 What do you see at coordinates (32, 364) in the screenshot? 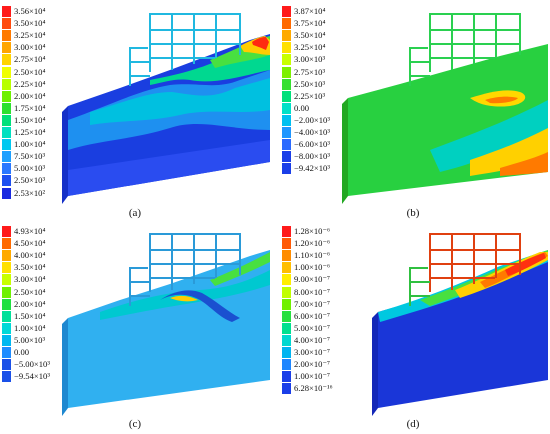
I see `legend-label: −5.00×10³` at bounding box center [32, 364].